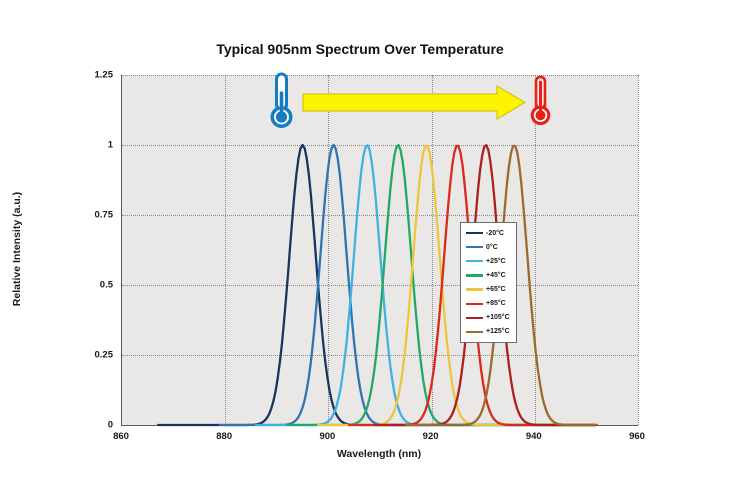  I want to click on legend-item: +85°C, so click(491, 303).